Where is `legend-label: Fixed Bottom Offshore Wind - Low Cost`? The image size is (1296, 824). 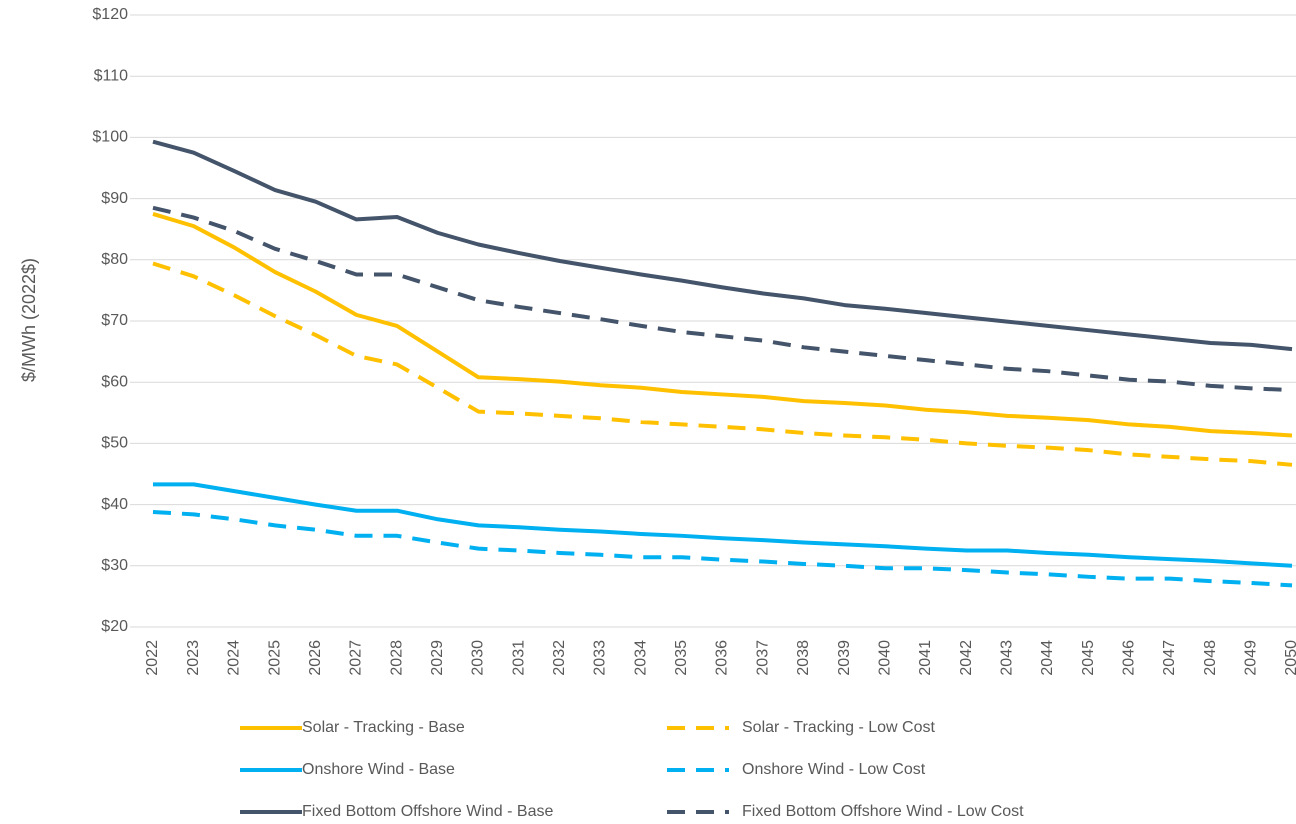 legend-label: Fixed Bottom Offshore Wind - Low Cost is located at coordinates (883, 811).